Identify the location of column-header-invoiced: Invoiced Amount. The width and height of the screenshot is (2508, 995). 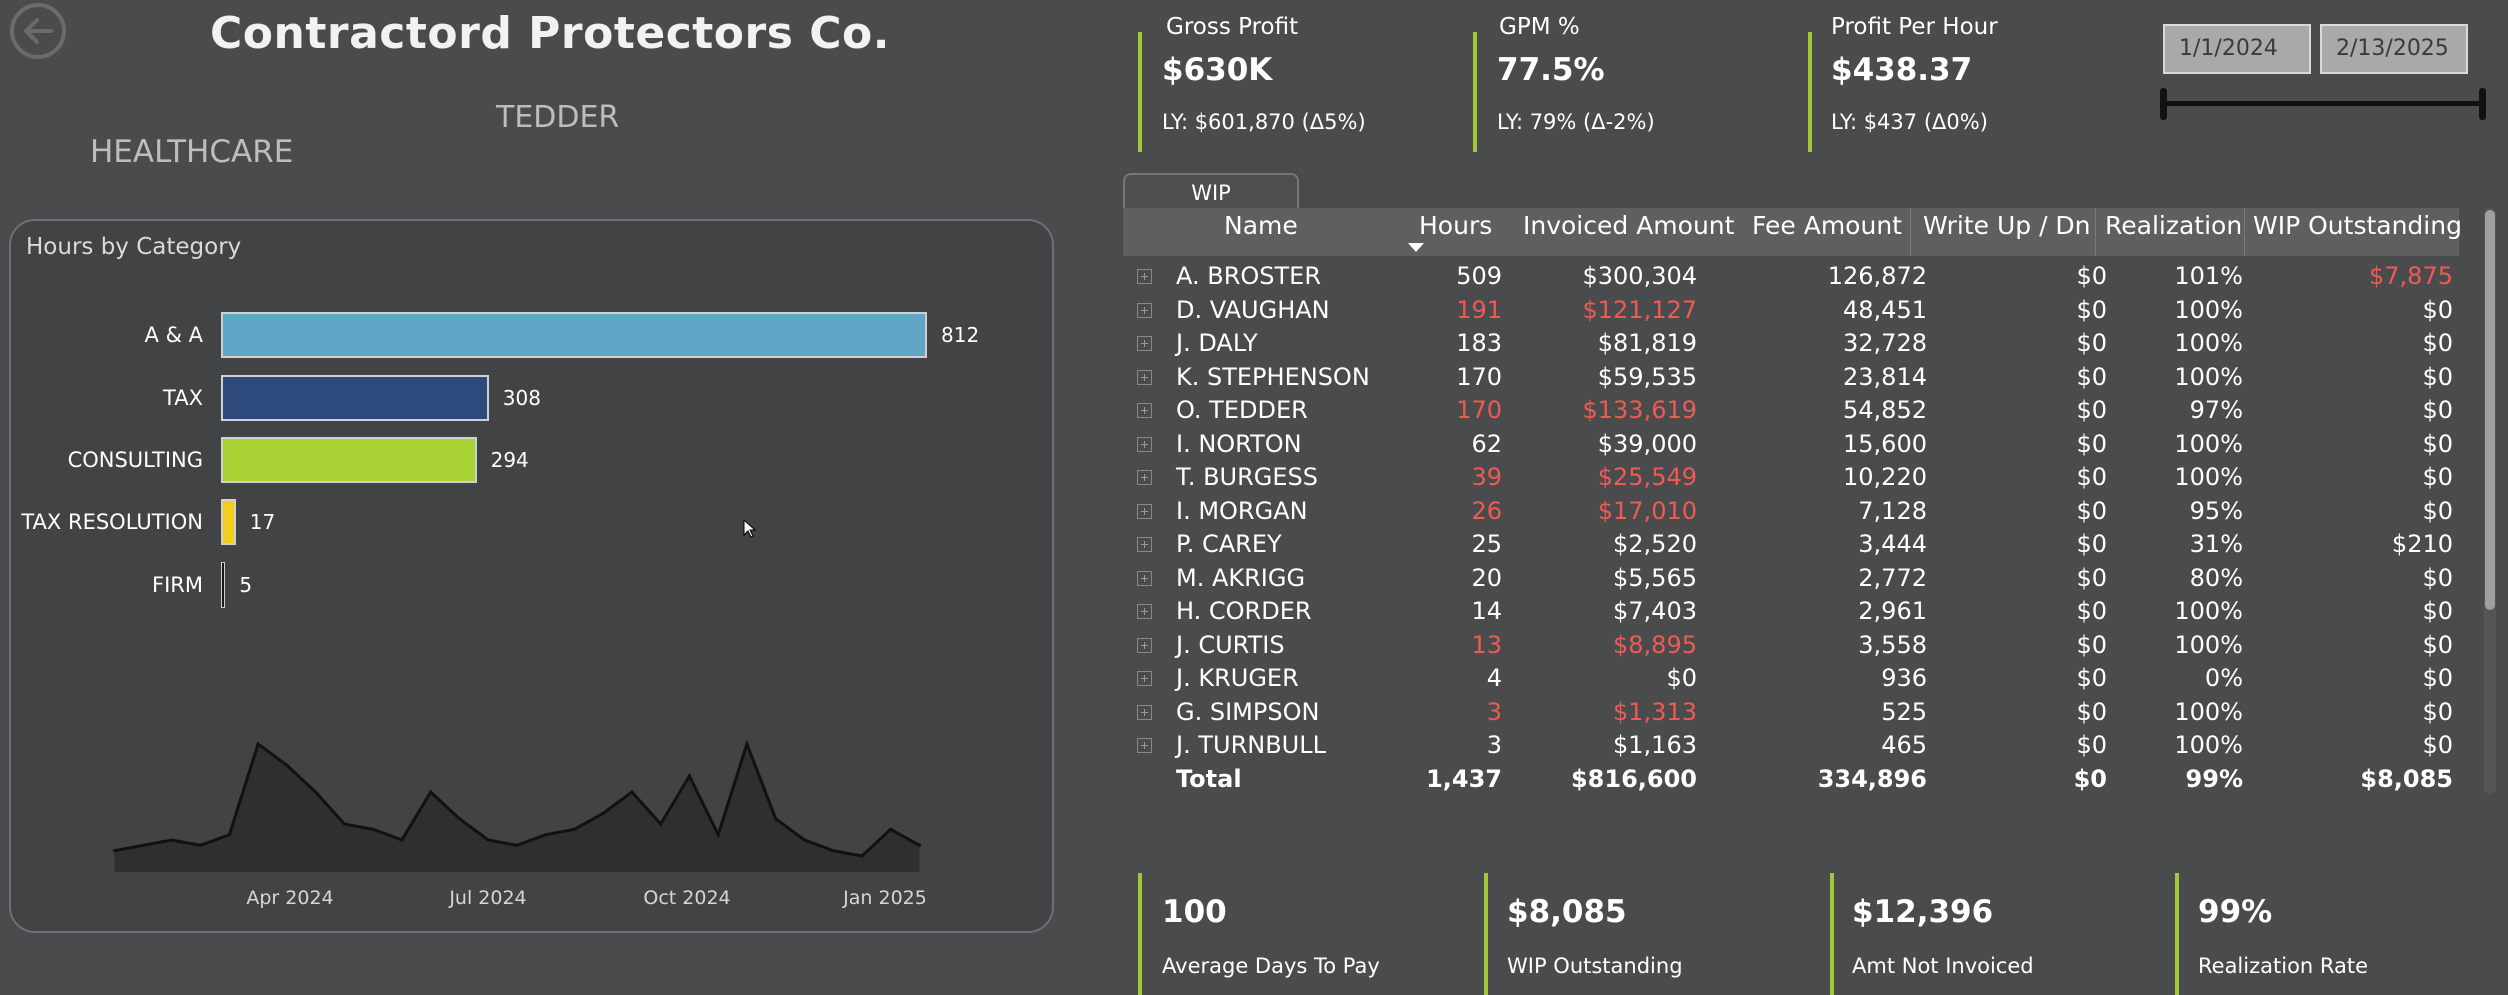
(1629, 225).